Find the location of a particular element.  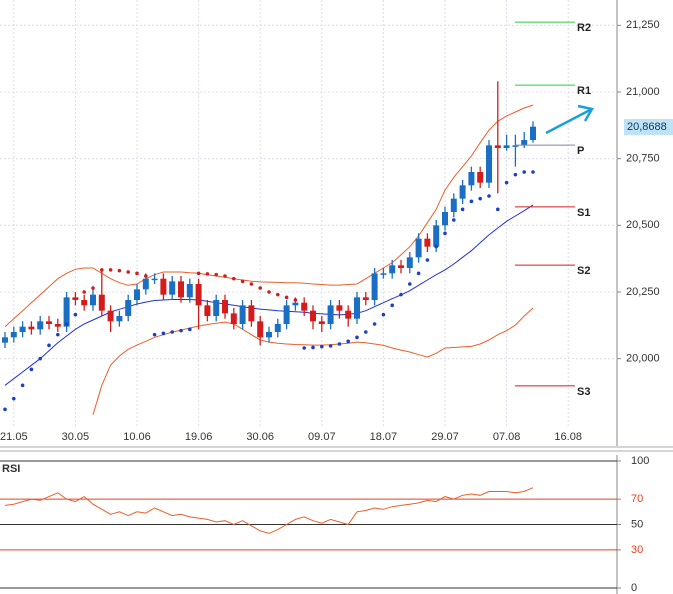

y-tick-label: 21,000 is located at coordinates (643, 92).